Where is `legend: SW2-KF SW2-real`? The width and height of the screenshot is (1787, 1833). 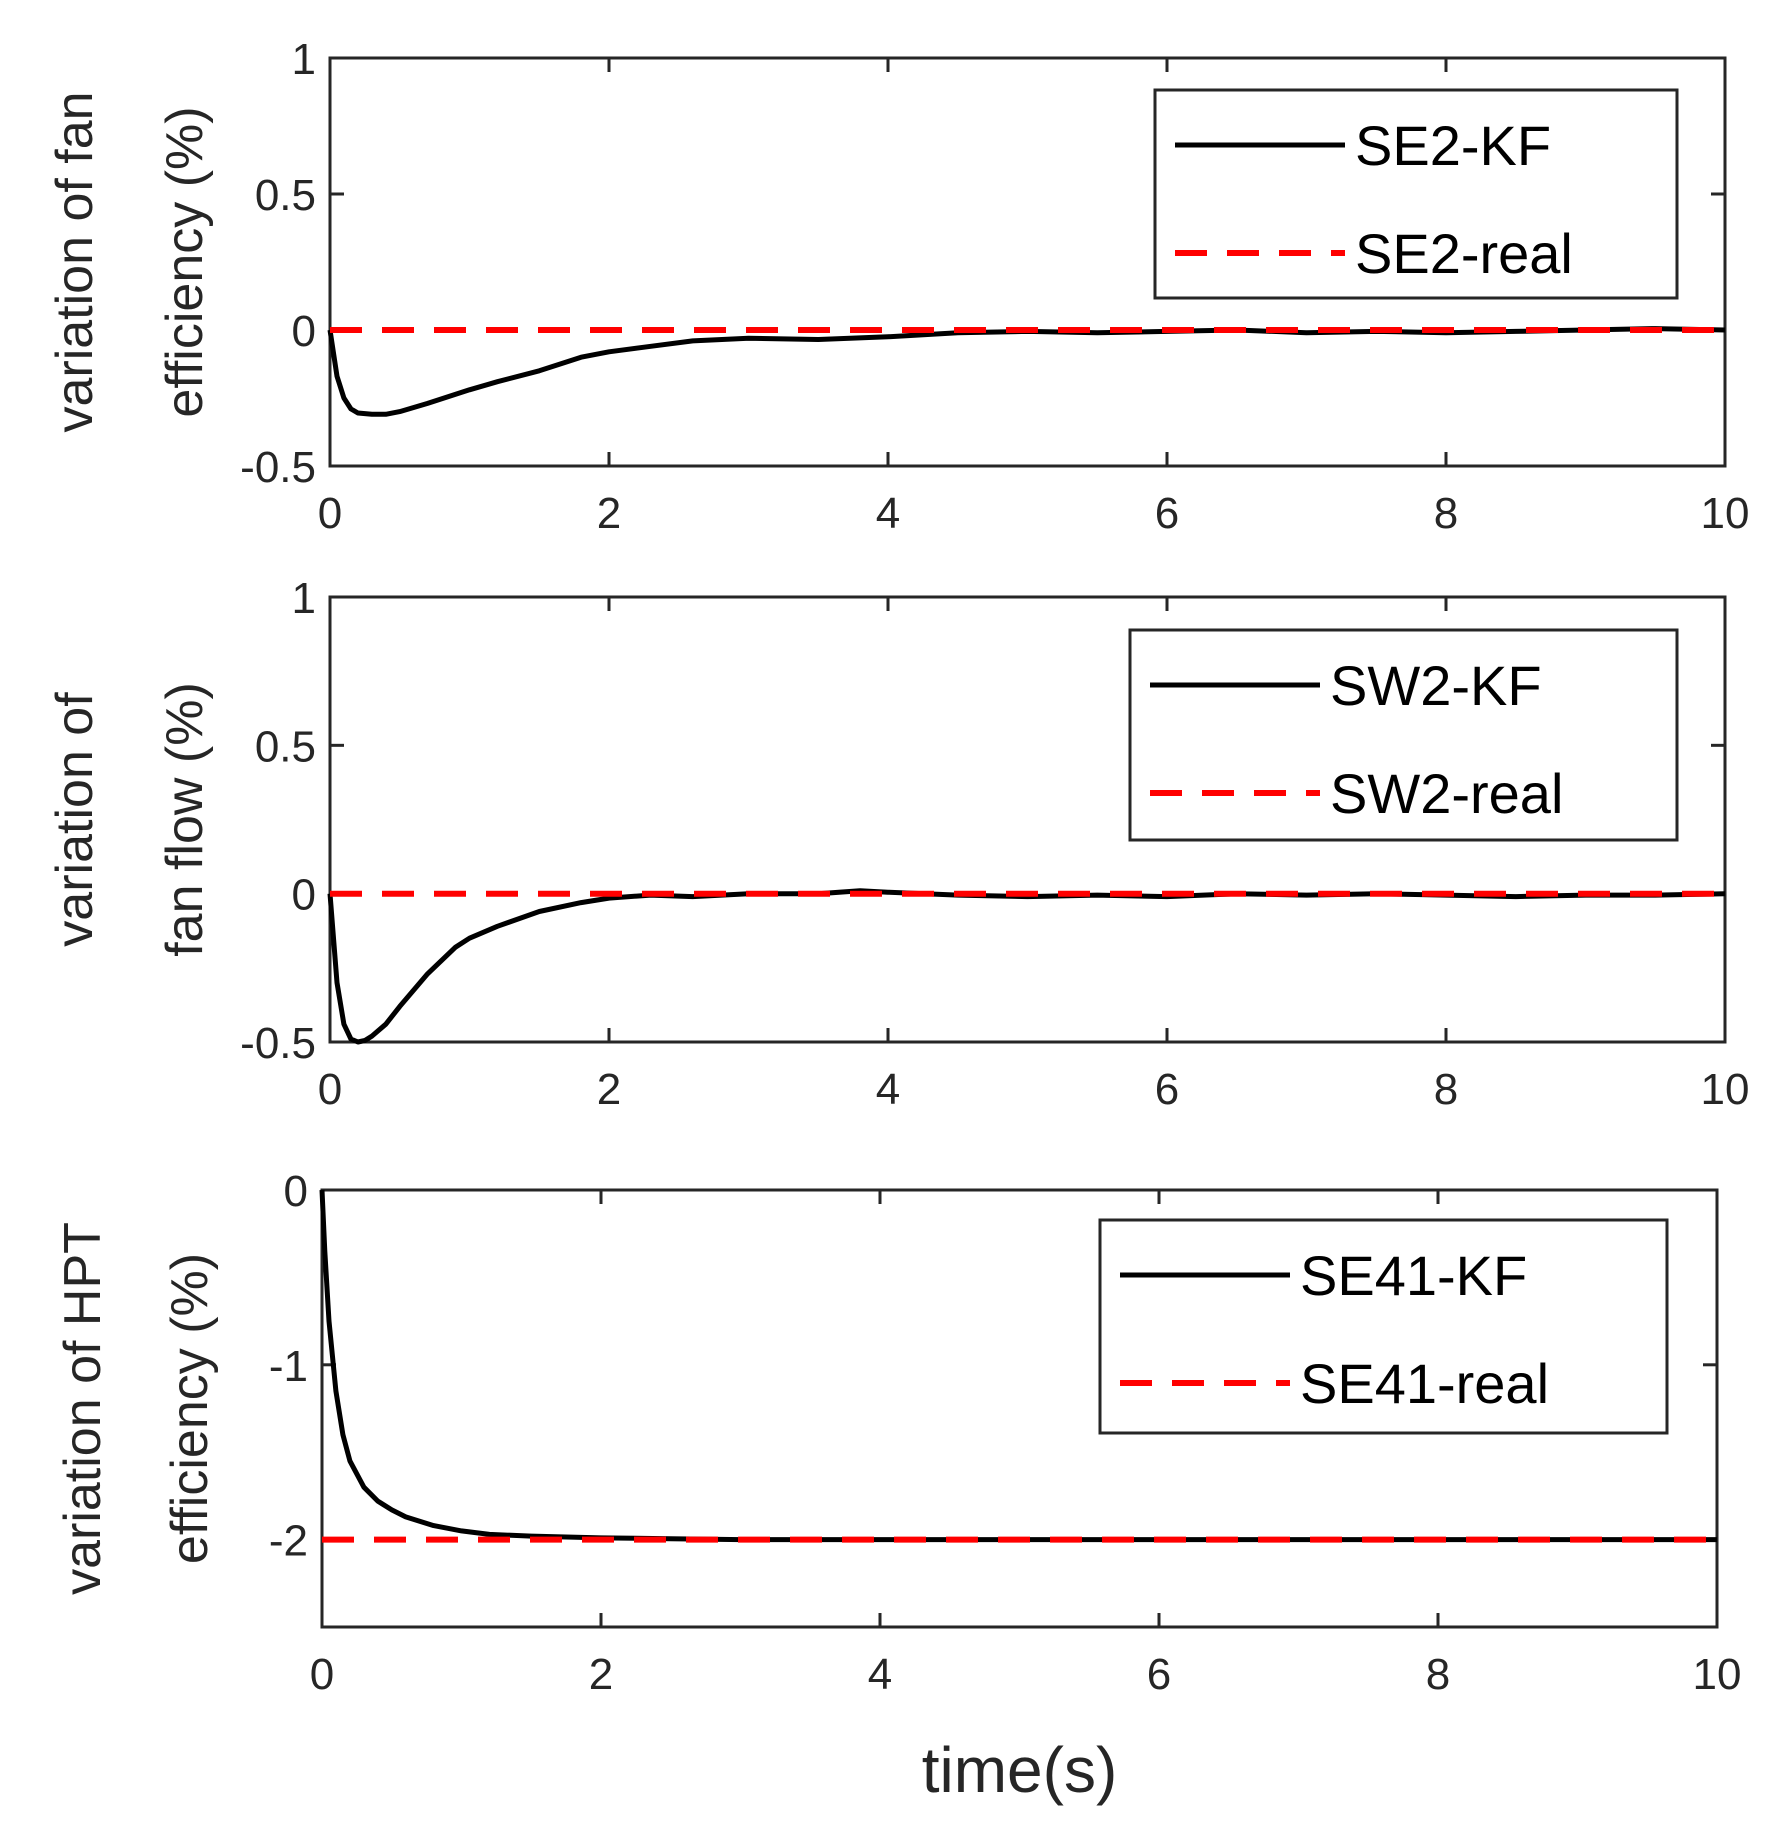
legend: SW2-KF SW2-real is located at coordinates (1403, 735).